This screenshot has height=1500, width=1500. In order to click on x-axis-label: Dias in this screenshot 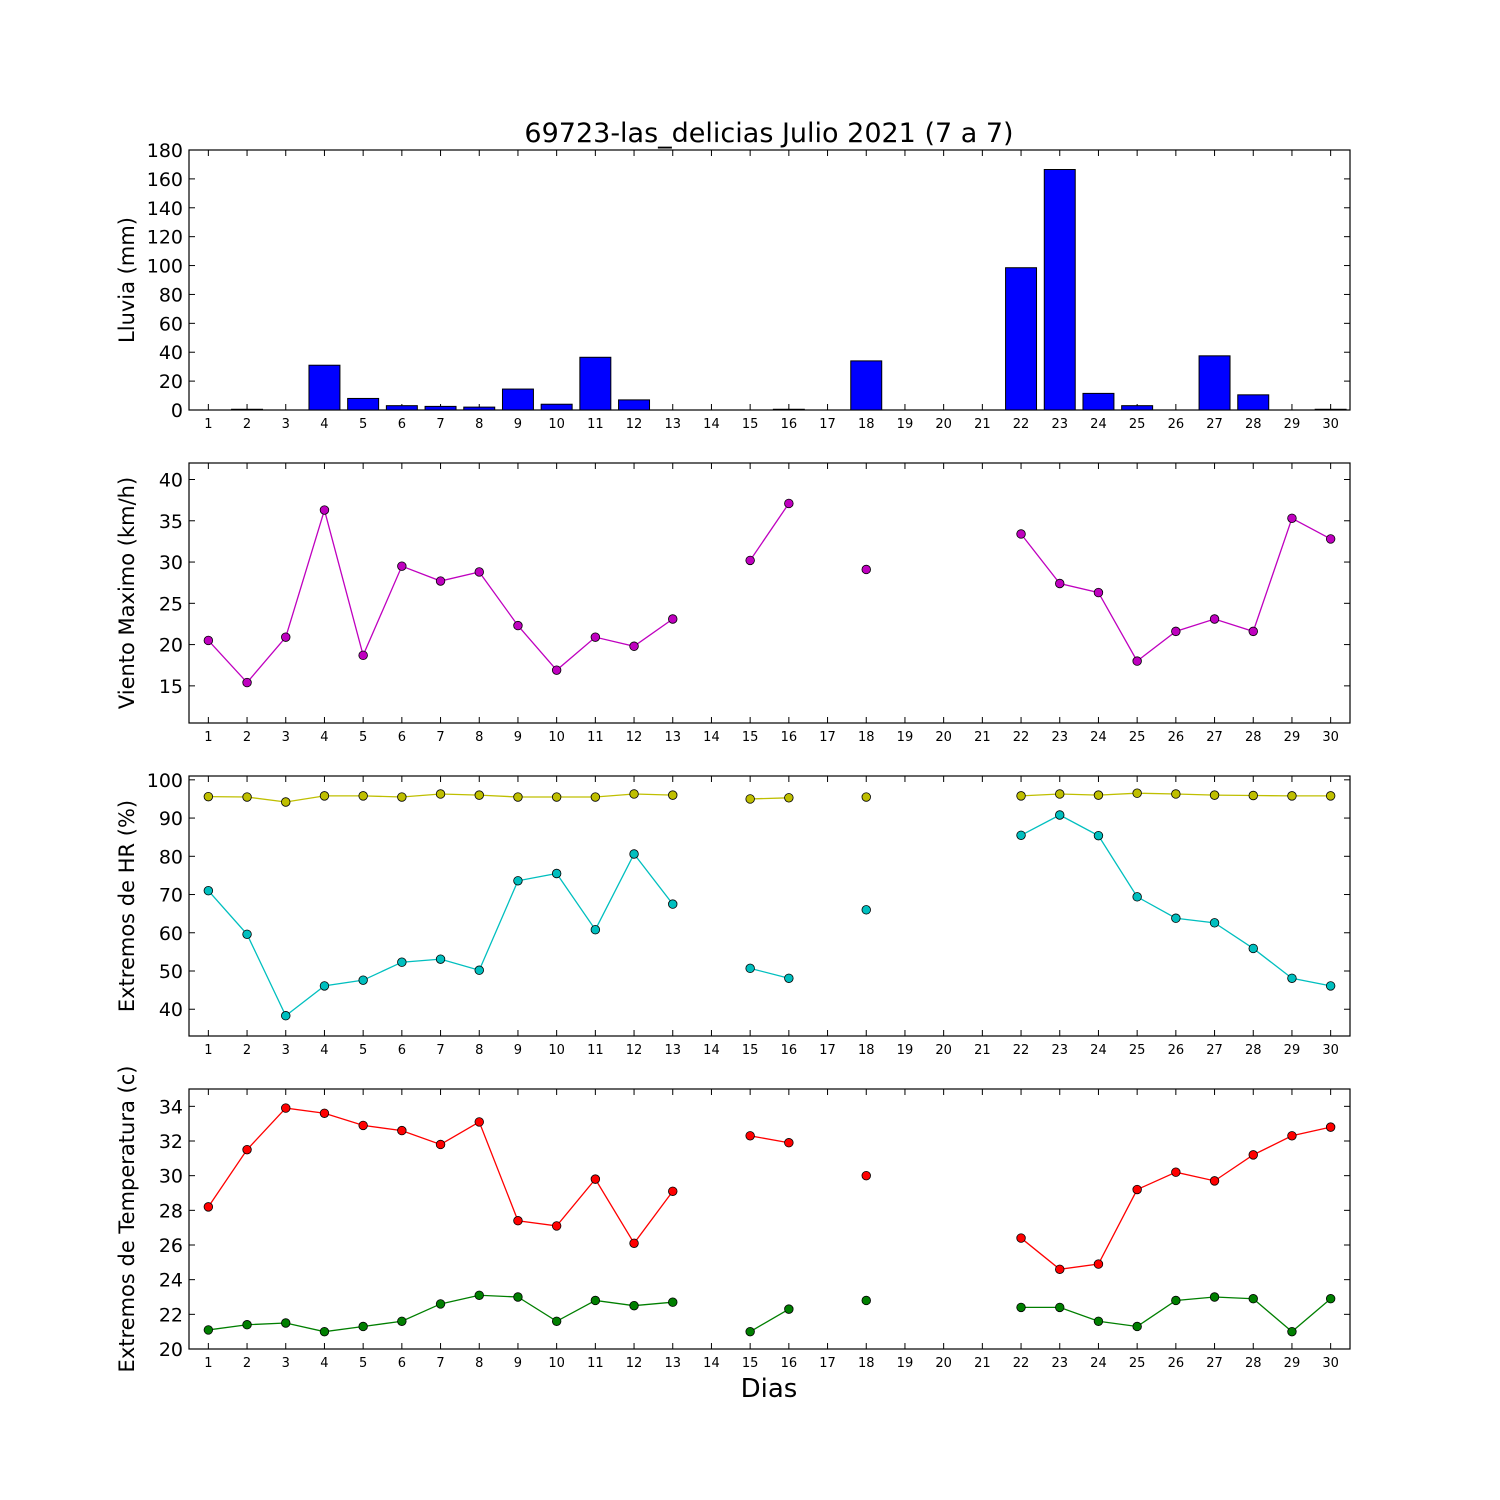, I will do `click(769, 1389)`.